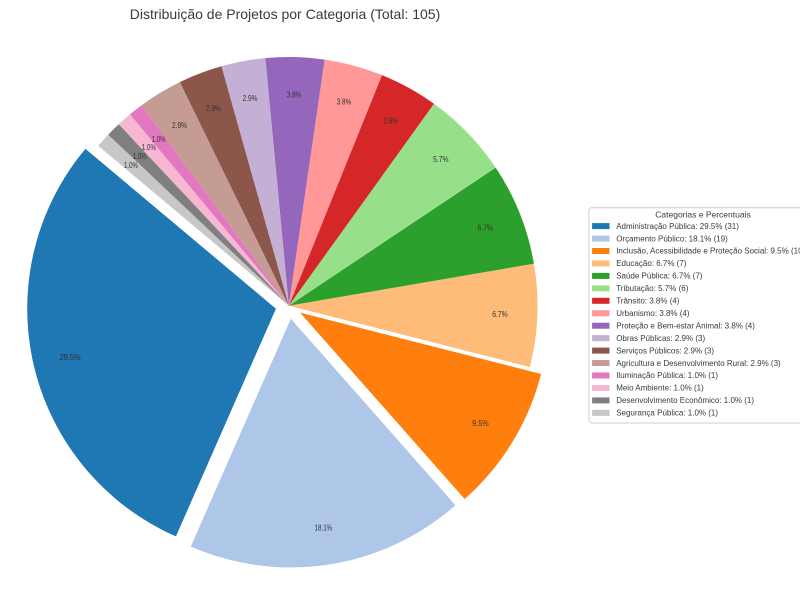  I want to click on svg-text: 9.5%, so click(480, 423).